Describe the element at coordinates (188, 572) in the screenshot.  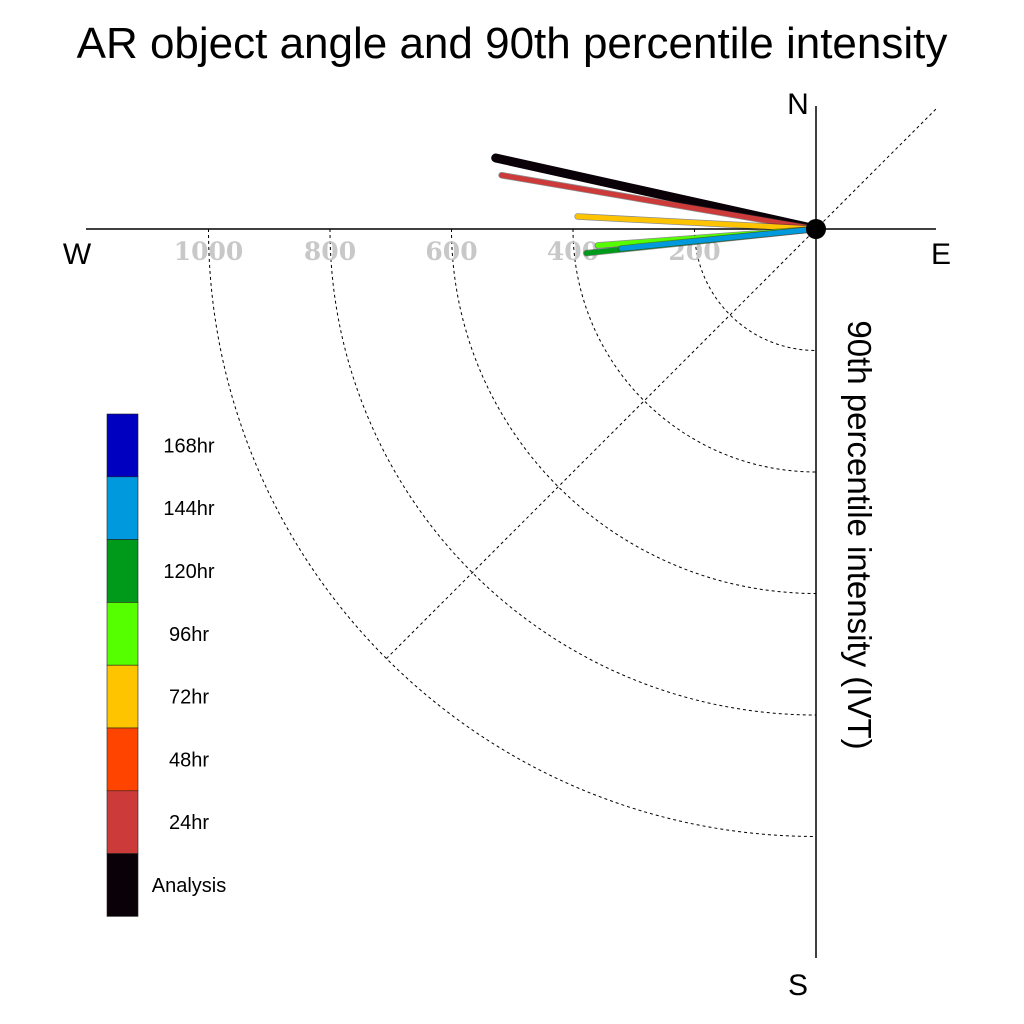
I see `legend-label-120hr: 120hr` at that location.